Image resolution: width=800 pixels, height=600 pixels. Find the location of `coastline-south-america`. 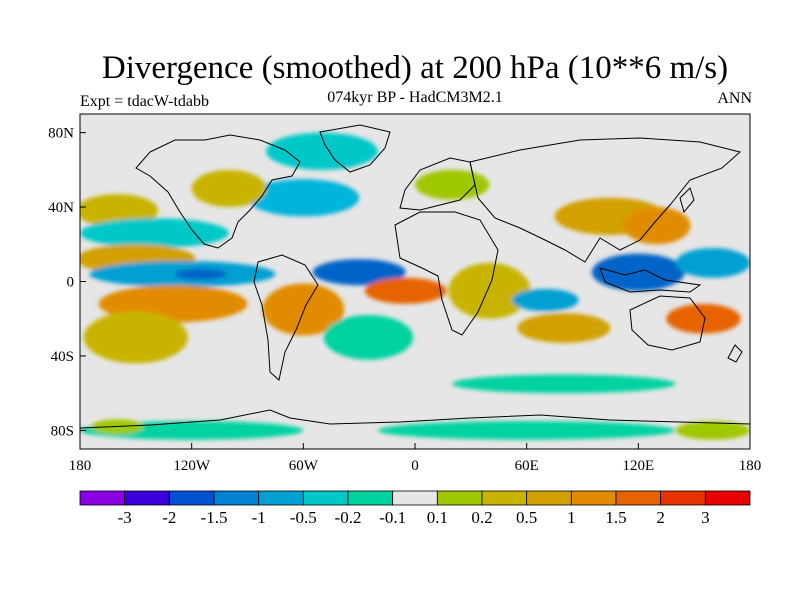

coastline-south-america is located at coordinates (286, 317).